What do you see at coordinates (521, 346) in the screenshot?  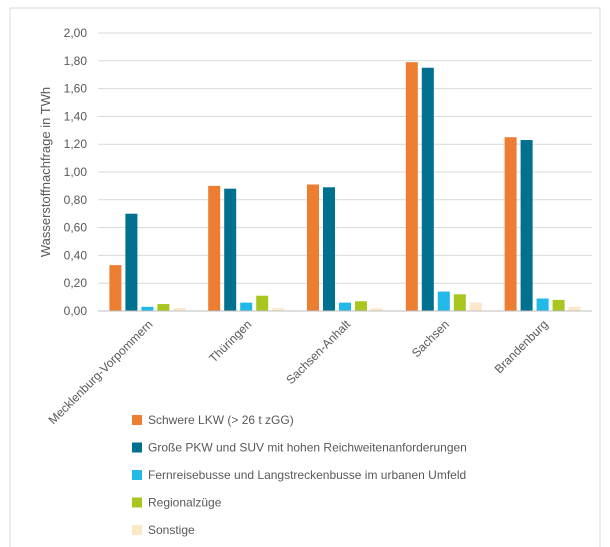 I see `category-label: Brandenburg` at bounding box center [521, 346].